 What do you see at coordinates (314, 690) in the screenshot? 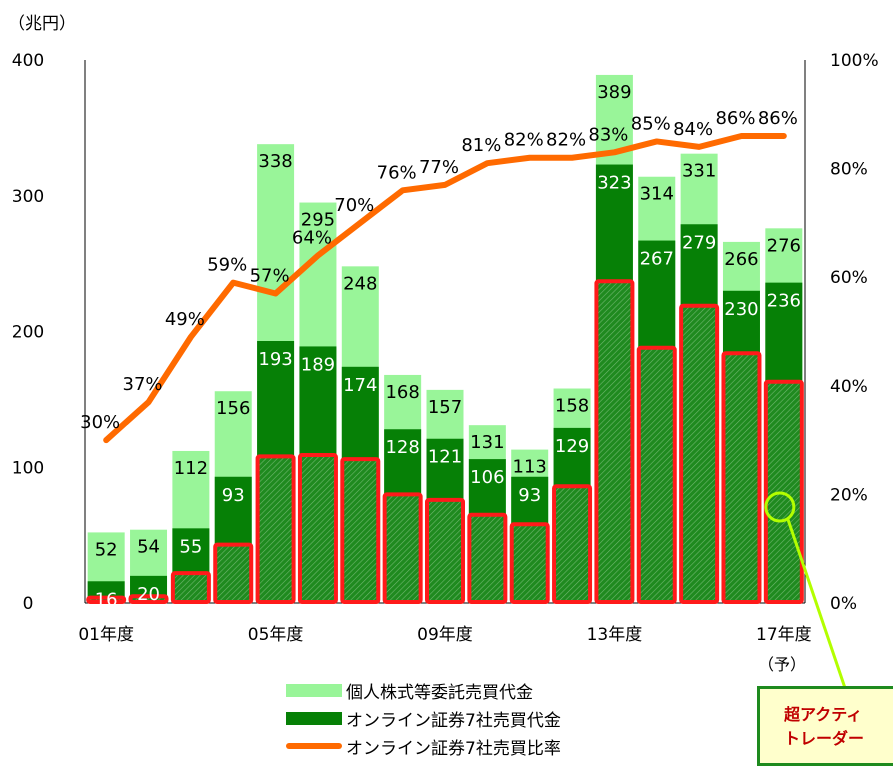
I see `legend-swatch-individual` at bounding box center [314, 690].